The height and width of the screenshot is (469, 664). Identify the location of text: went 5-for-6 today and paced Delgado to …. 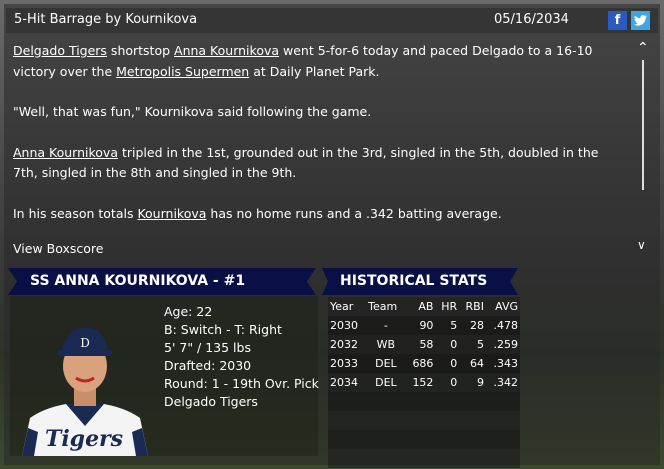
(303, 61).